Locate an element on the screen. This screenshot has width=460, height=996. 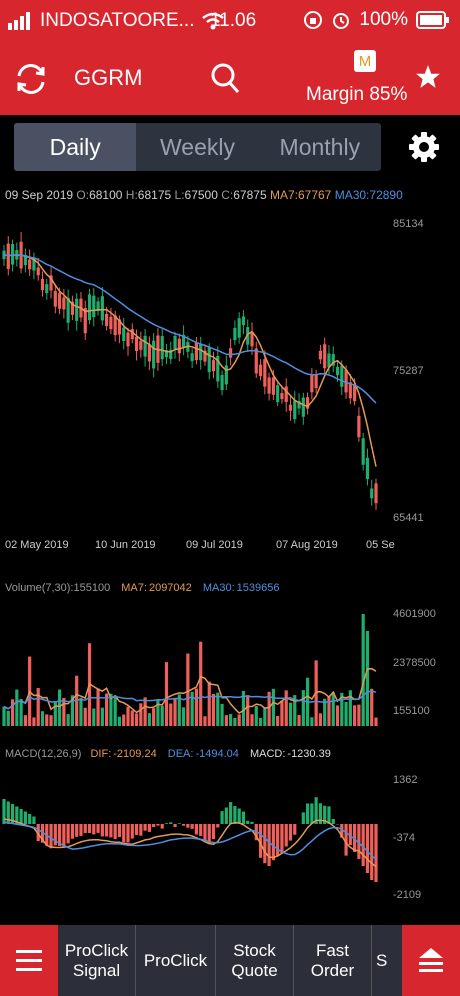
volume-bars is located at coordinates (190, 670).